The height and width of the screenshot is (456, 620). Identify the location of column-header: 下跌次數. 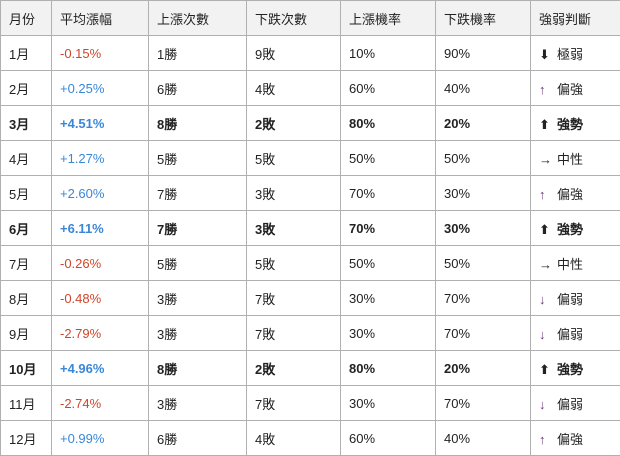
(294, 18).